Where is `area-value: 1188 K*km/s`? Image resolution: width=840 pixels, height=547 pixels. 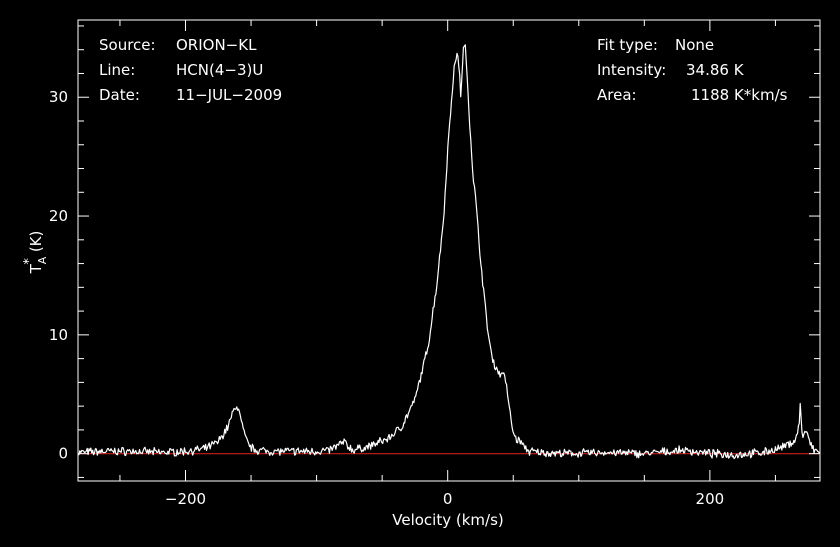
area-value: 1188 K*km/s is located at coordinates (739, 95).